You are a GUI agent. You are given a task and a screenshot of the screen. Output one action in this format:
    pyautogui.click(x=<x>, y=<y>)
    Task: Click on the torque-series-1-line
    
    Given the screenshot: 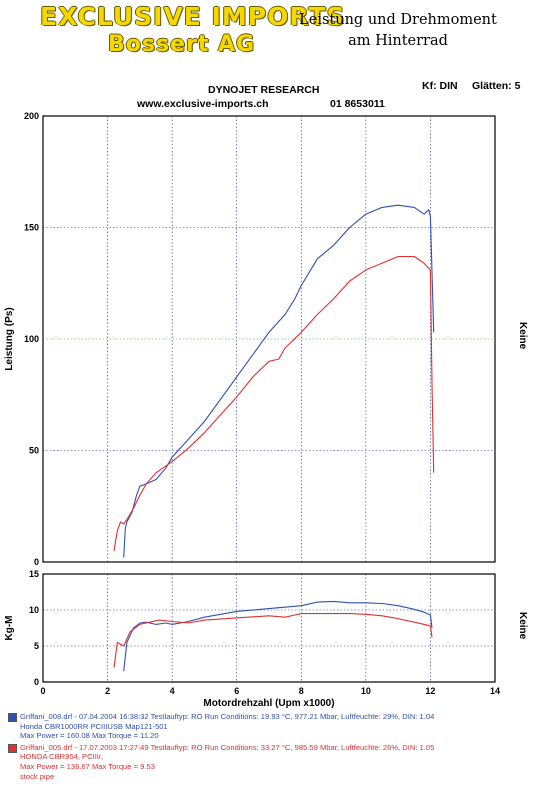 What is the action you would take?
    pyautogui.click(x=278, y=636)
    